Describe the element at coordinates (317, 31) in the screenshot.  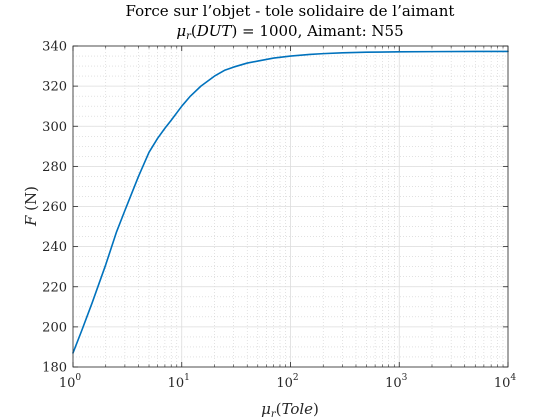
I see `subtitle-rest: ) = 1000, Aimant: N55` at that location.